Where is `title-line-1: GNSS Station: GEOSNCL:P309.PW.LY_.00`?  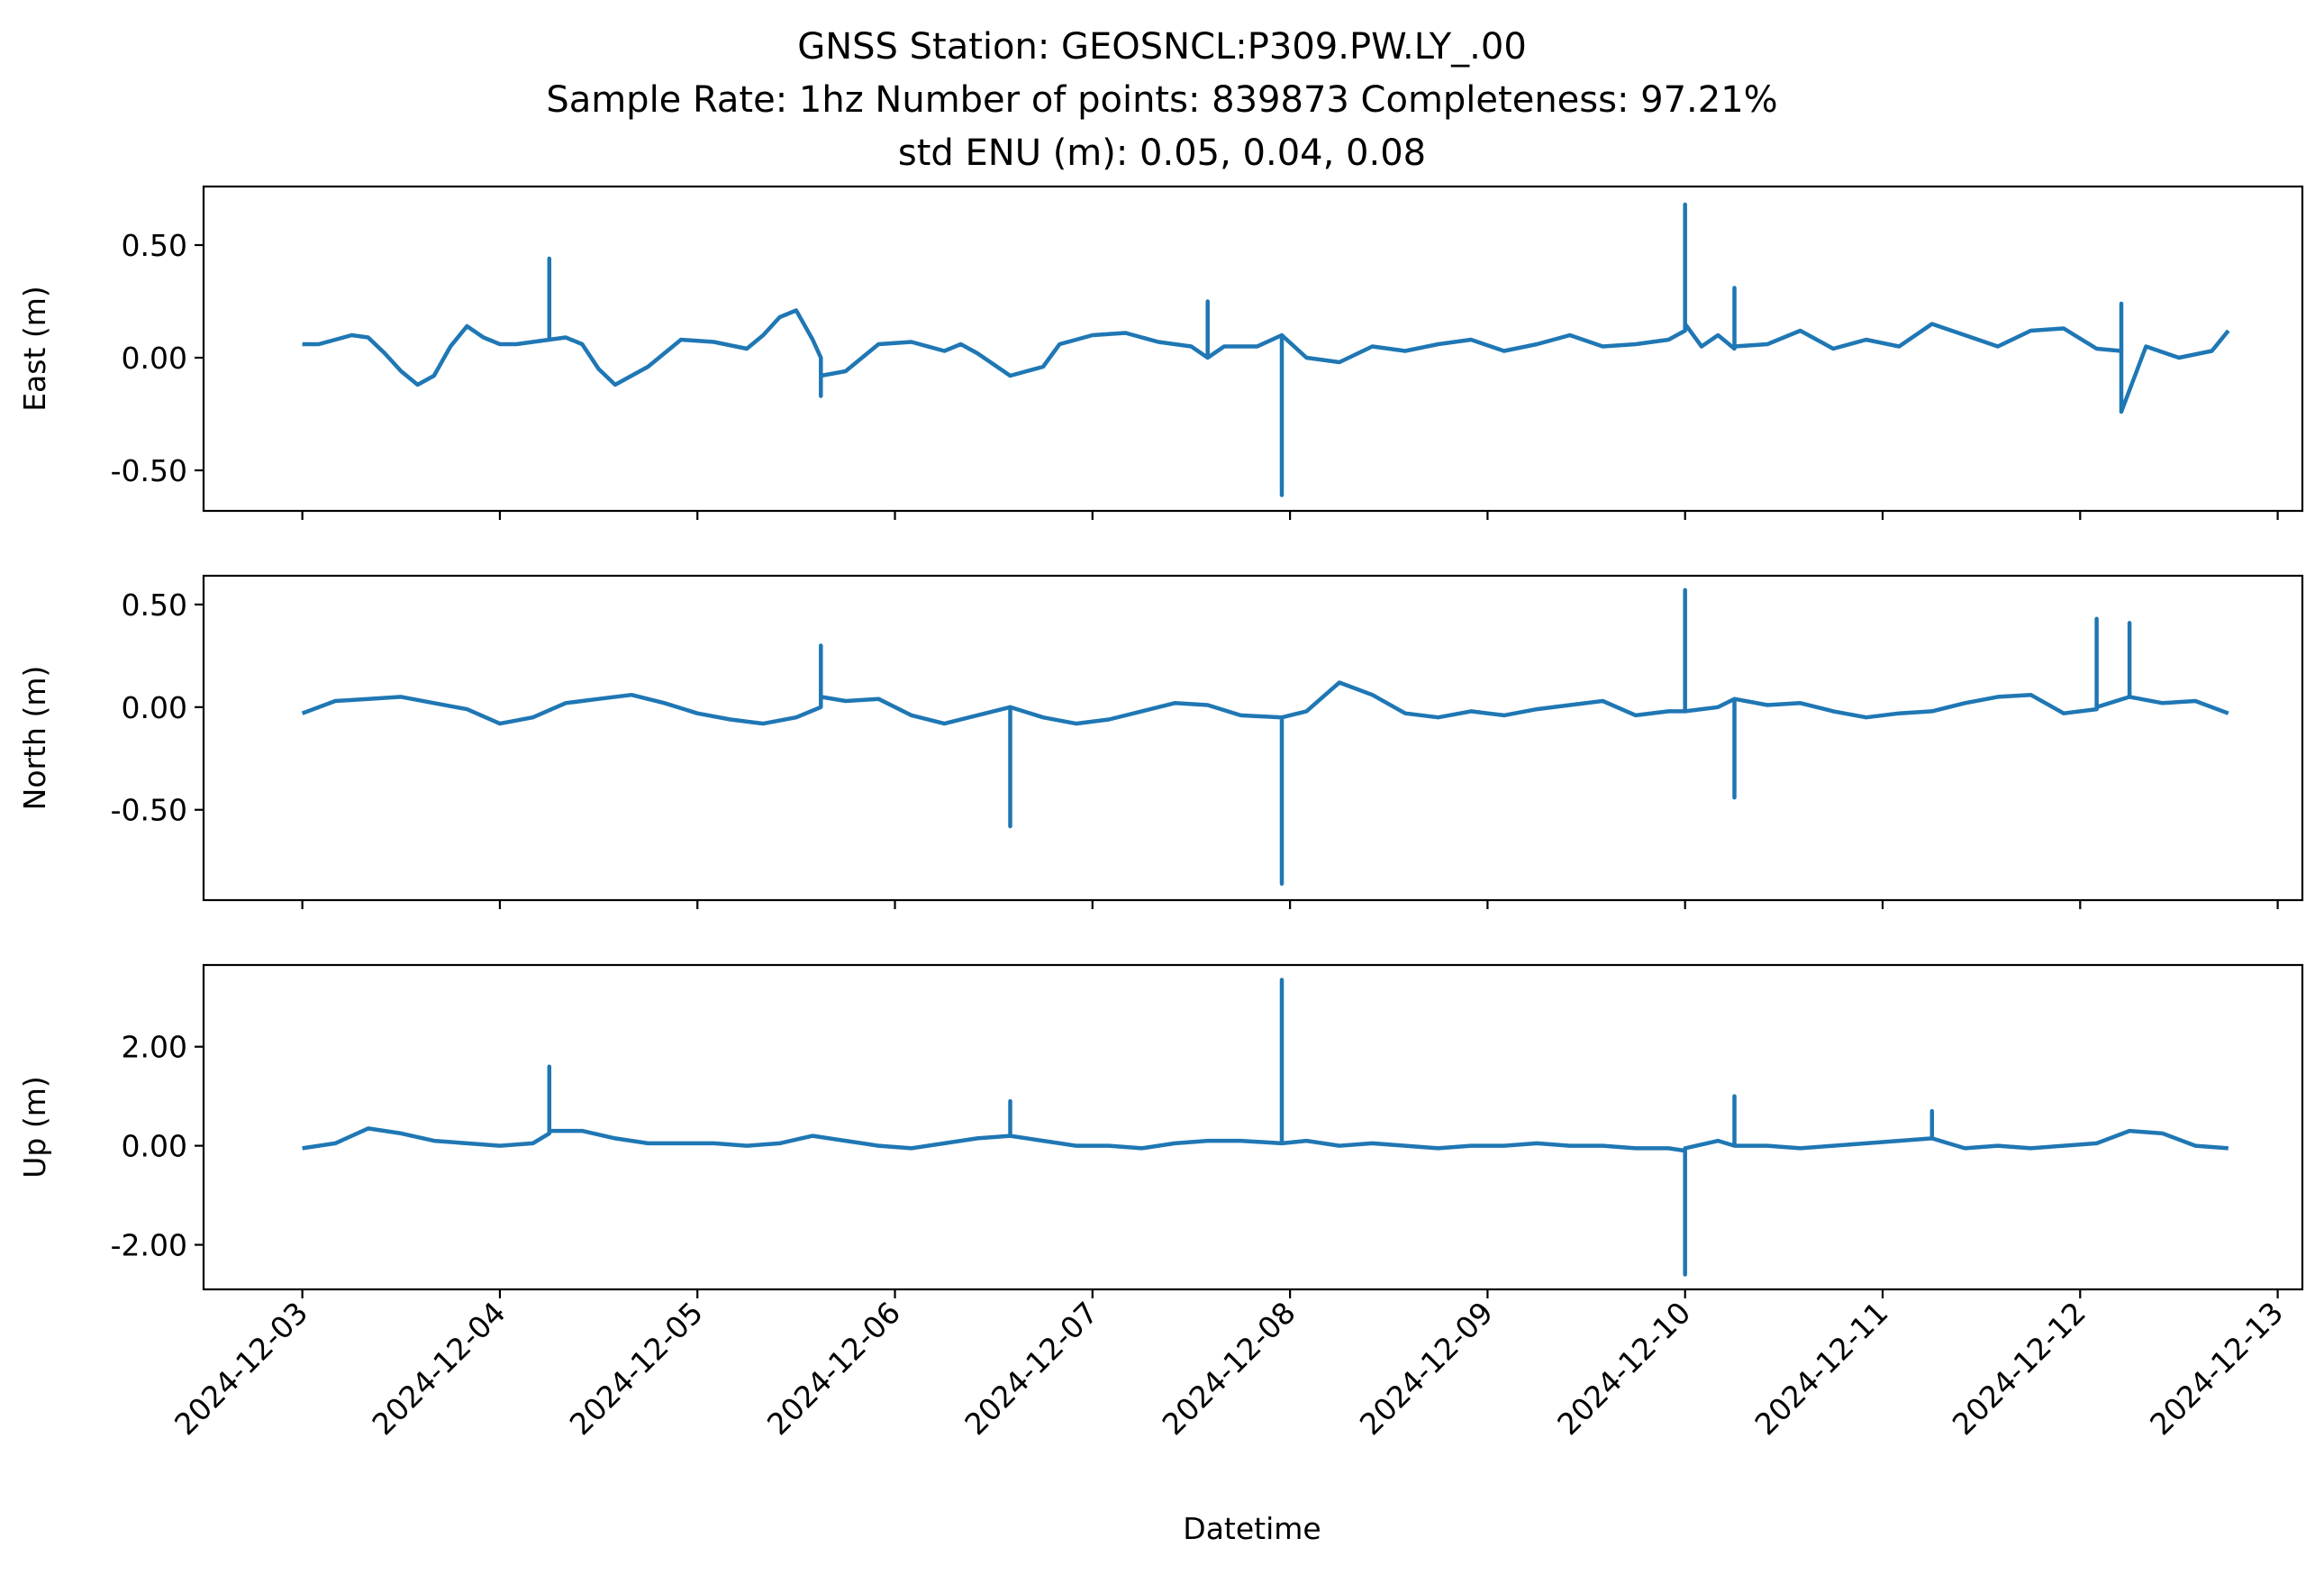
title-line-1: GNSS Station: GEOSNCL:P309.PW.LY_.00 is located at coordinates (1162, 47).